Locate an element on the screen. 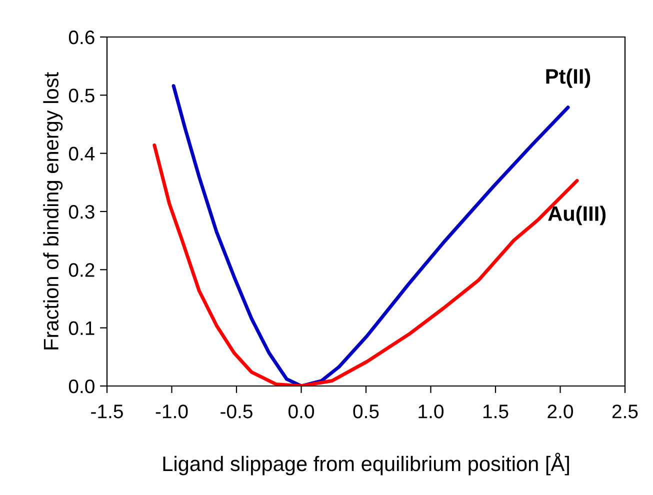 This screenshot has height=495, width=653. x-tick-label: 1.5 is located at coordinates (495, 411).